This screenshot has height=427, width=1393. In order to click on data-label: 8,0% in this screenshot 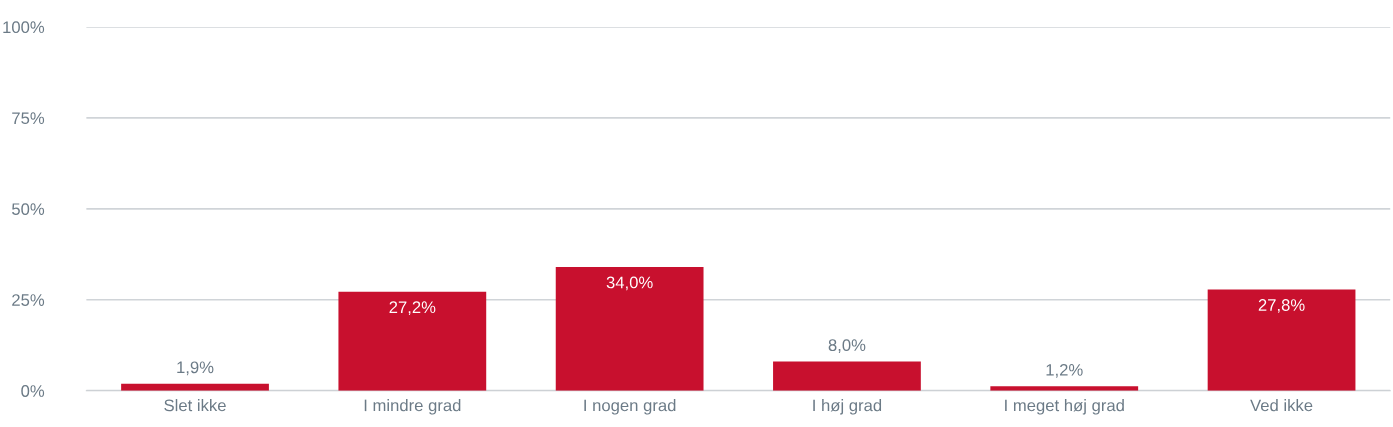, I will do `click(847, 346)`.